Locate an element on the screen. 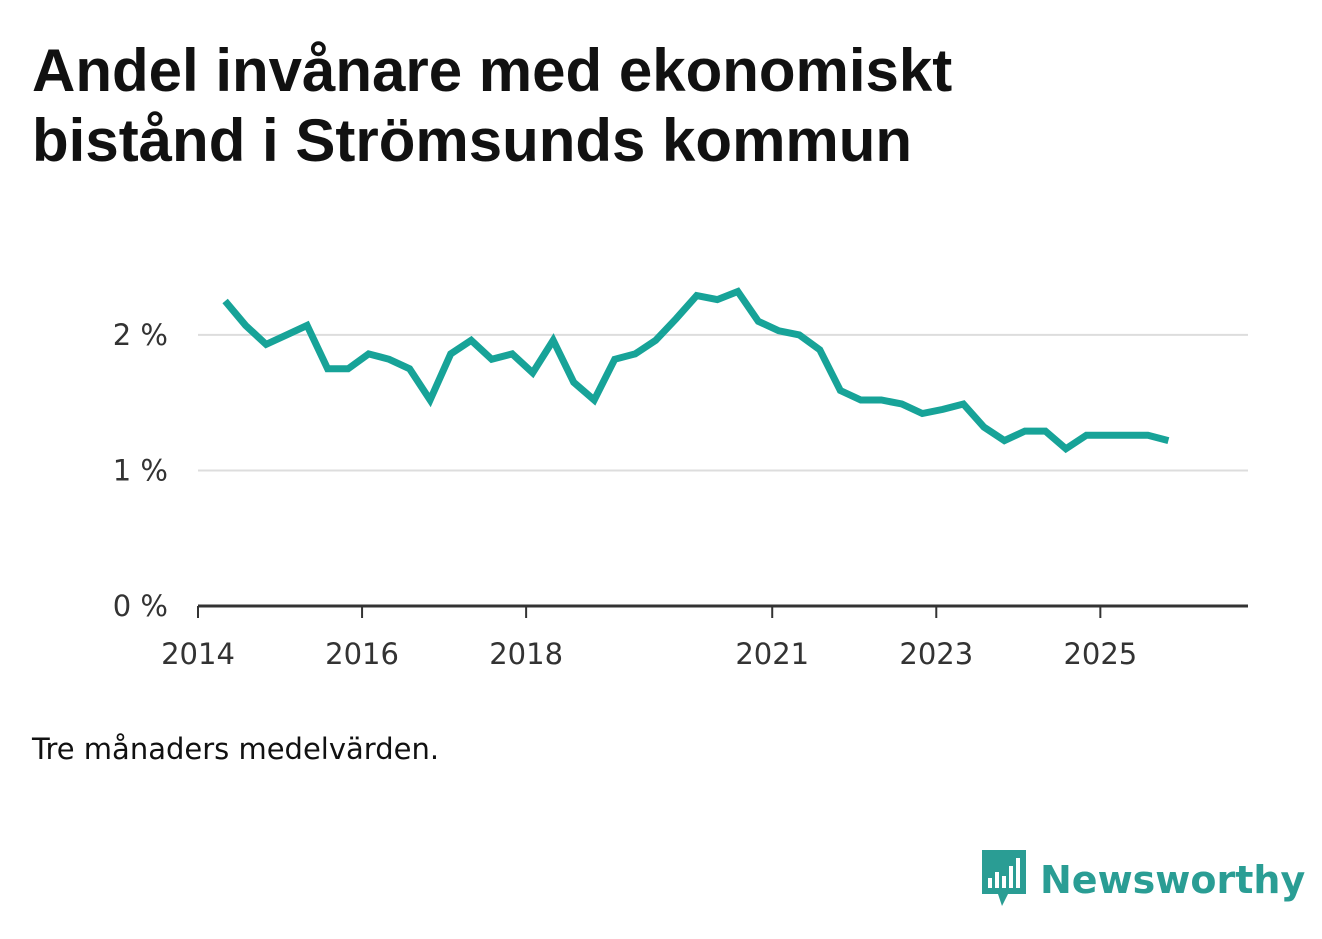 The image size is (1322, 939). y-tick-label: 2 % is located at coordinates (140, 335).